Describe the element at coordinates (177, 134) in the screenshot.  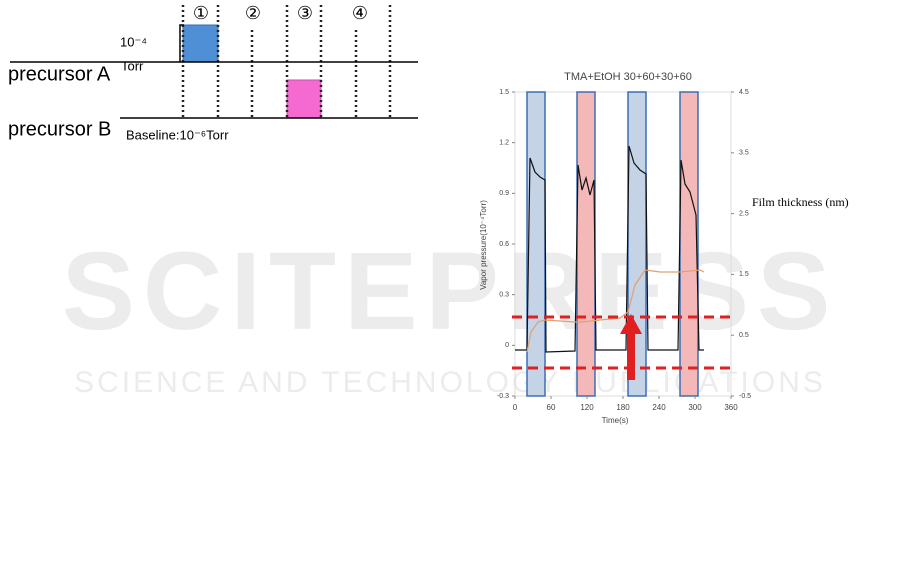
I see `baseline: Baseline:10⁻⁶Torr` at that location.